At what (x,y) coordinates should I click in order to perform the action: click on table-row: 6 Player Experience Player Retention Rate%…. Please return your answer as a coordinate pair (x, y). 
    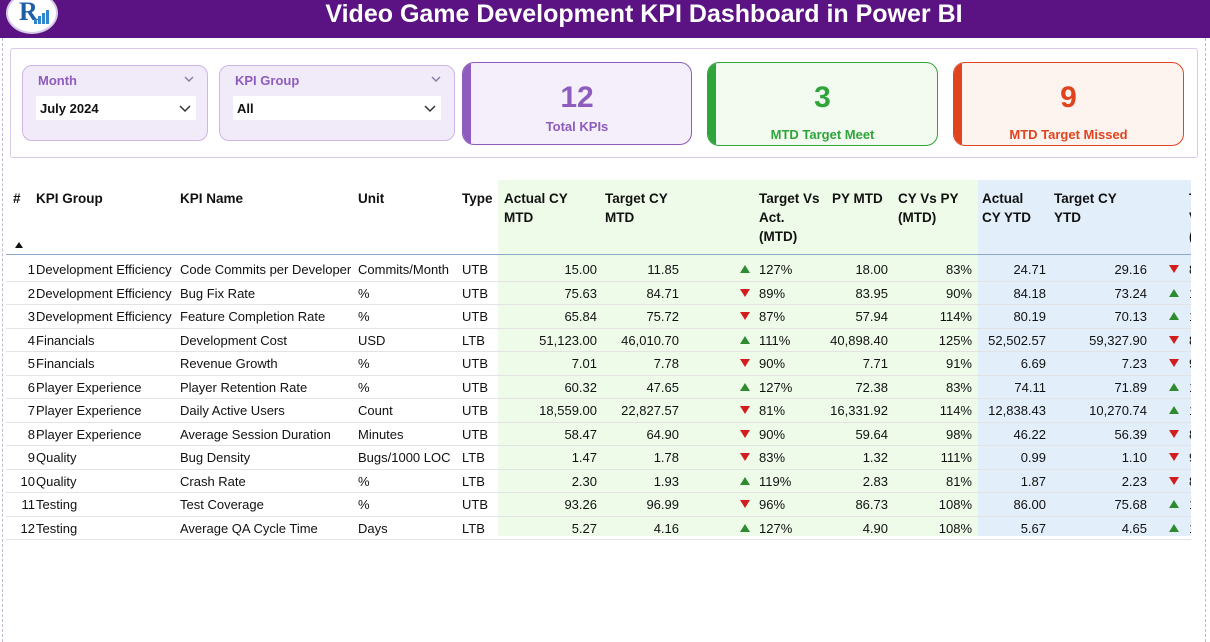
    Looking at the image, I should click on (599, 387).